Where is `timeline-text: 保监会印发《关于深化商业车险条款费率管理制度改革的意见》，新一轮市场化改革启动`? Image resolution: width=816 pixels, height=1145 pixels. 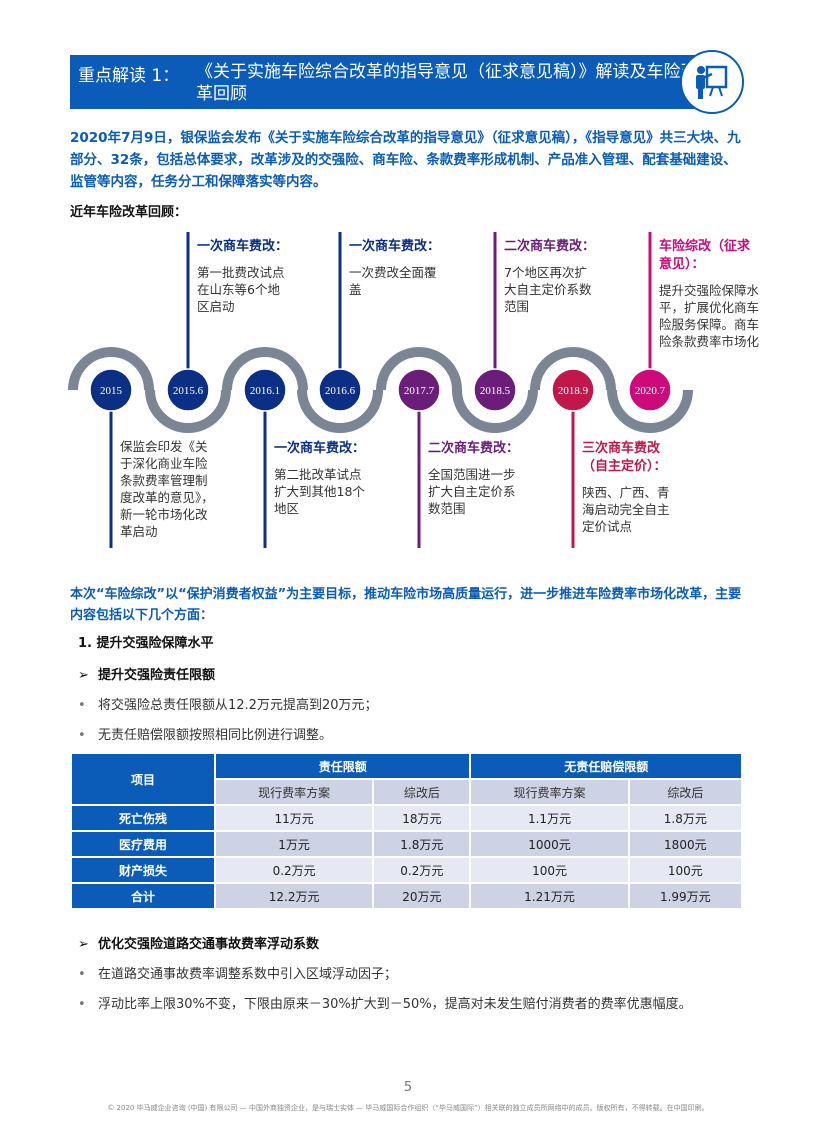 timeline-text: 保监会印发《关于深化商业车险条款费率管理制度改革的意见》，新一轮市场化改革启动 is located at coordinates (167, 489).